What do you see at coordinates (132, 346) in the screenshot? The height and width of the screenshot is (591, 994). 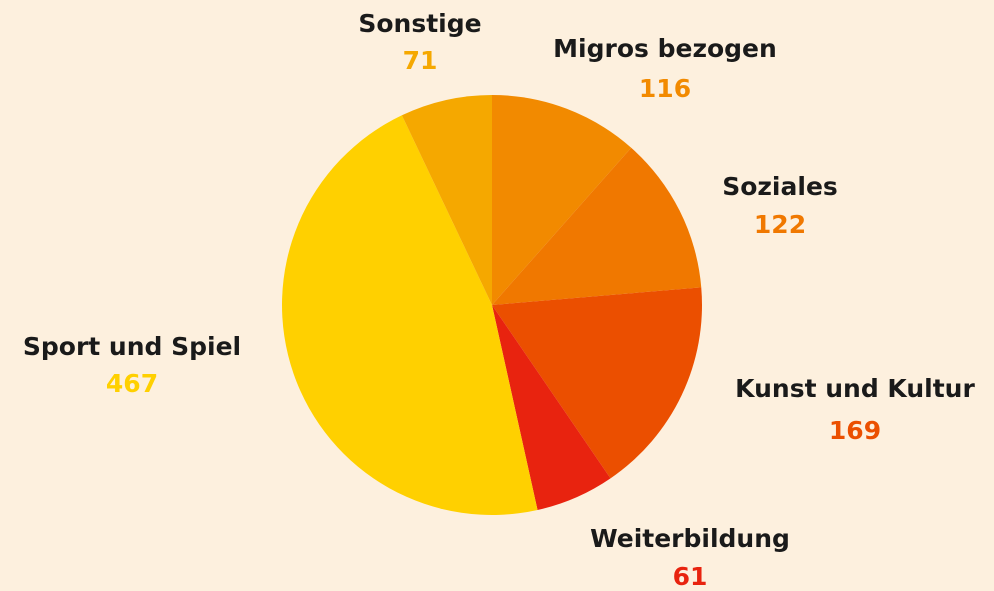 I see `slice-label: Sport und Spiel` at bounding box center [132, 346].